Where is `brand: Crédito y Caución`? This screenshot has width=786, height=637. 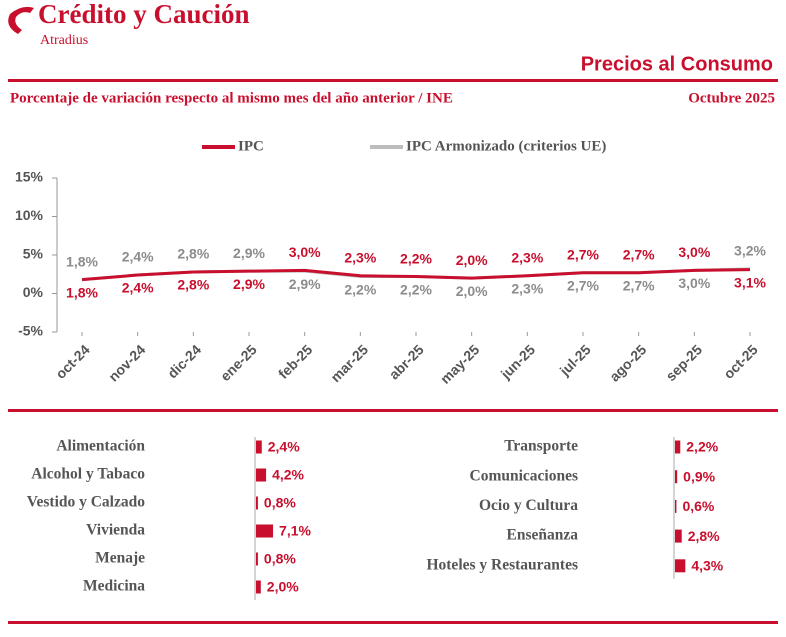
brand: Crédito y Caución is located at coordinates (144, 14).